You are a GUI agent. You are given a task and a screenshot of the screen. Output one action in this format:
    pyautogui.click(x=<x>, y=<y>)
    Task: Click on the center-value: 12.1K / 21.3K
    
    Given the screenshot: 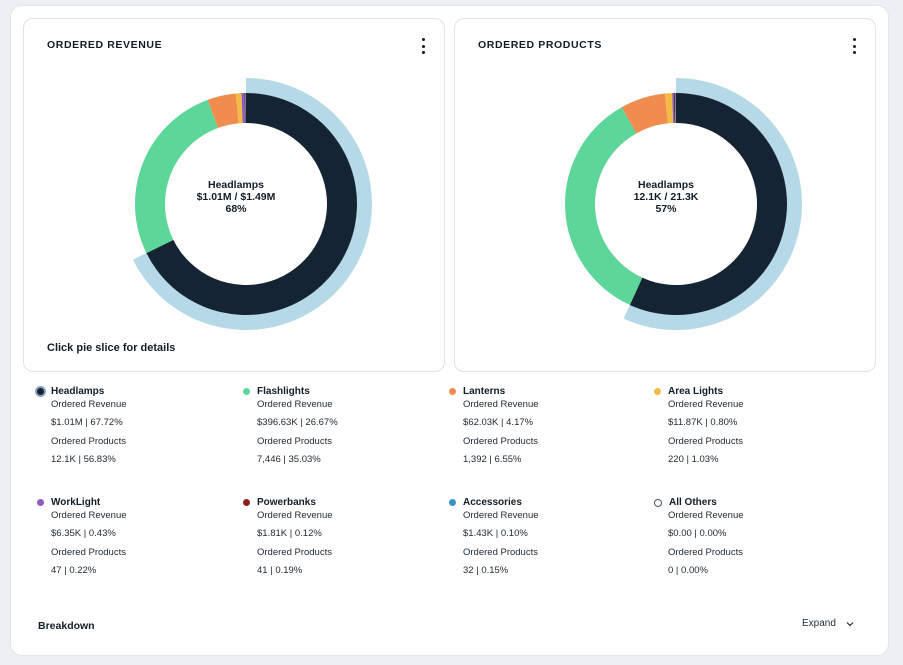 What is the action you would take?
    pyautogui.click(x=666, y=197)
    